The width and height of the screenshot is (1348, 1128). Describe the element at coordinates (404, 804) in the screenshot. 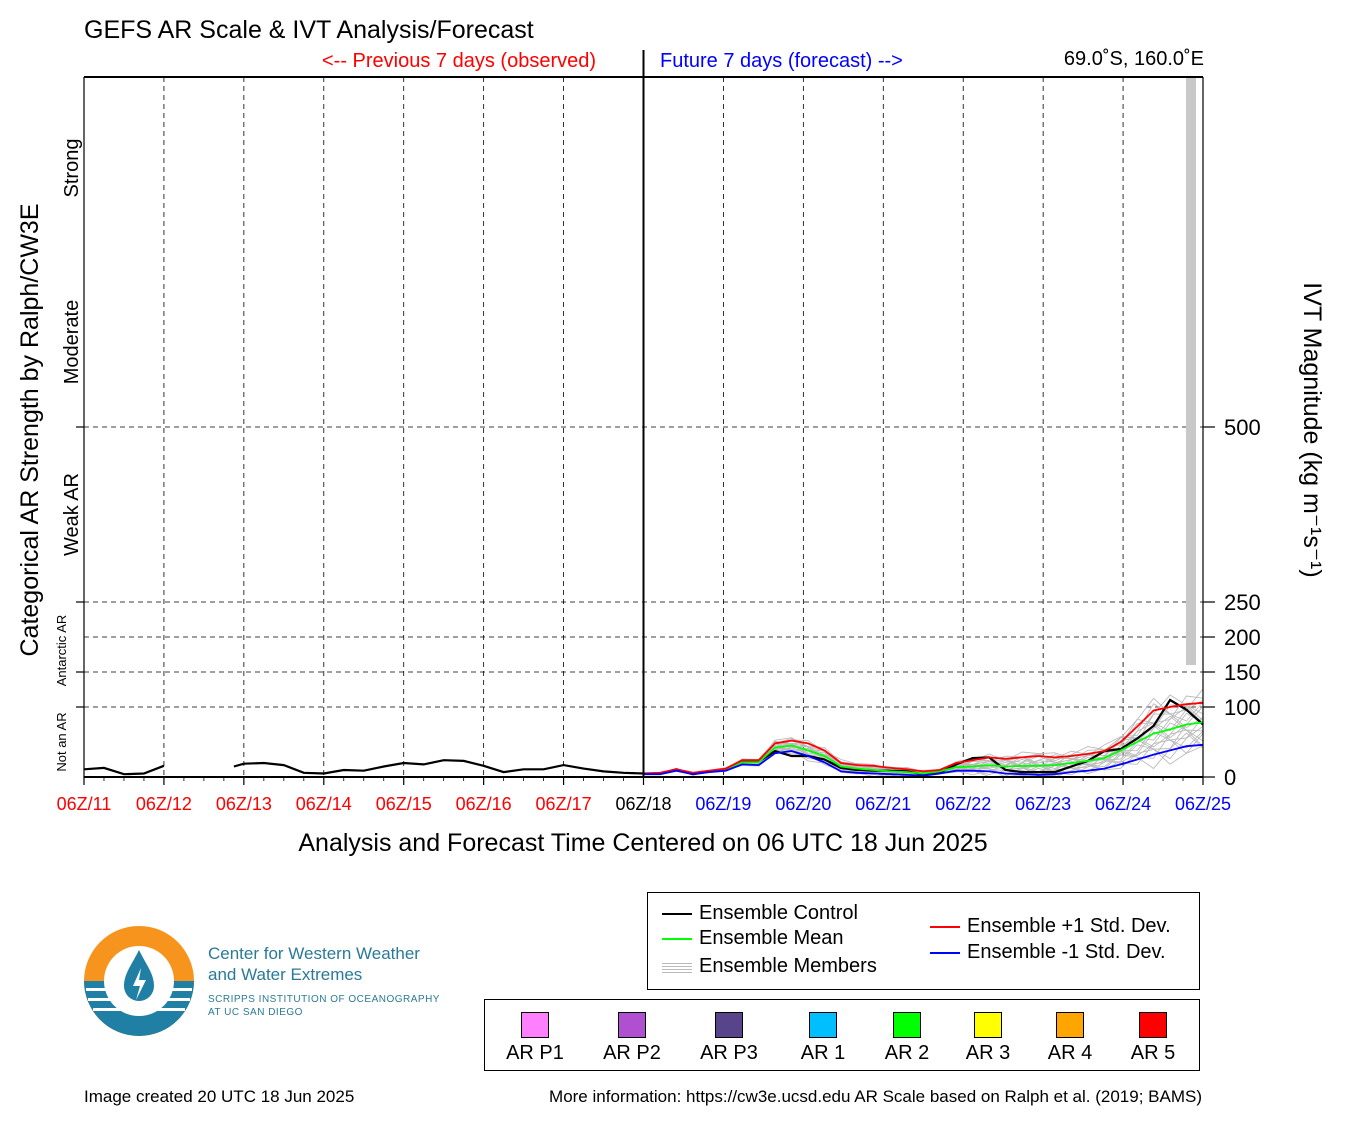

I see `x-tick-label: 06Z/15` at that location.